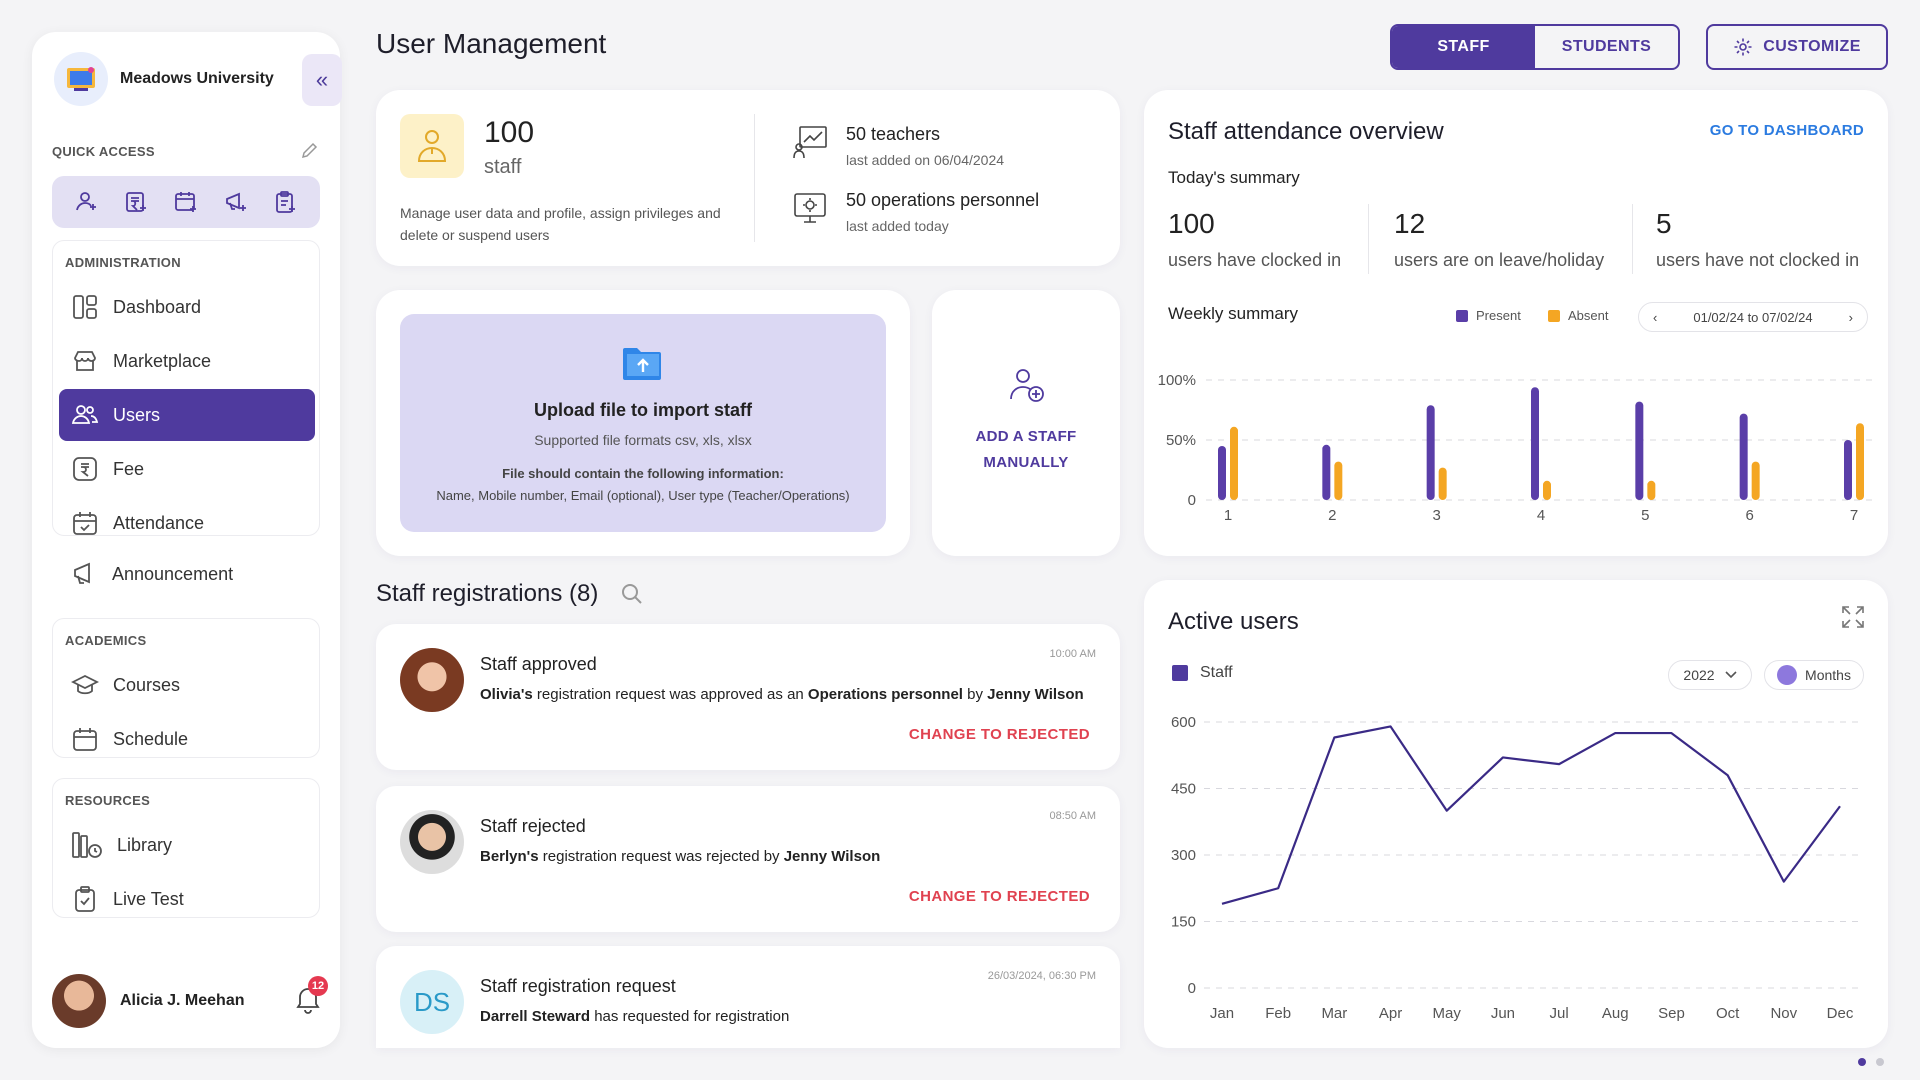 The image size is (1920, 1080). I want to click on sidebar-item-dashboard: Dashboard, so click(187, 307).